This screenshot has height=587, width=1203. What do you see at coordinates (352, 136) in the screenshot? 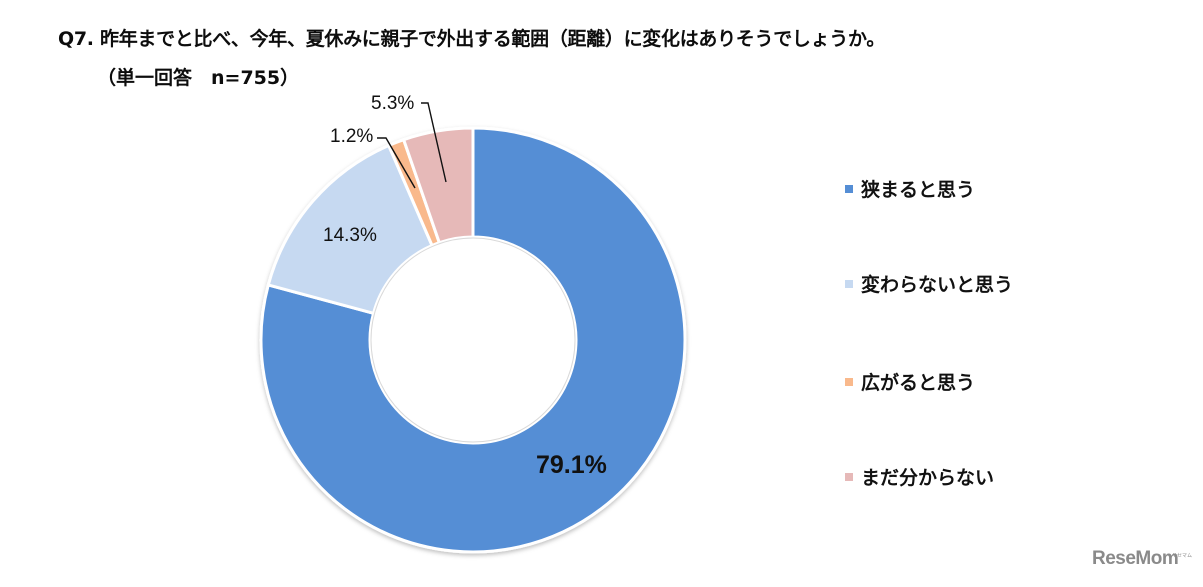
I see `data-label-wider: 1.2%` at bounding box center [352, 136].